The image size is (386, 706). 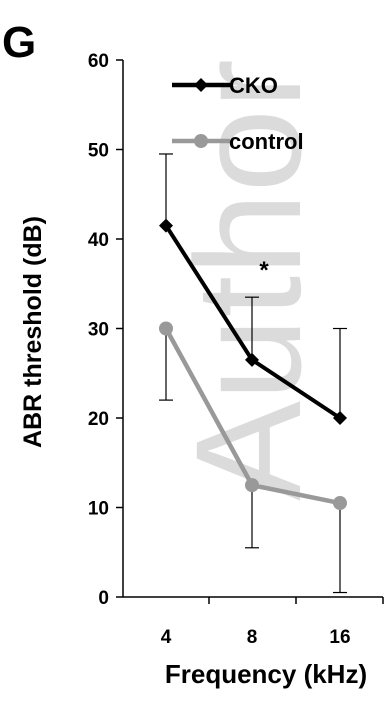 What do you see at coordinates (166, 637) in the screenshot?
I see `x-tick-label: 4` at bounding box center [166, 637].